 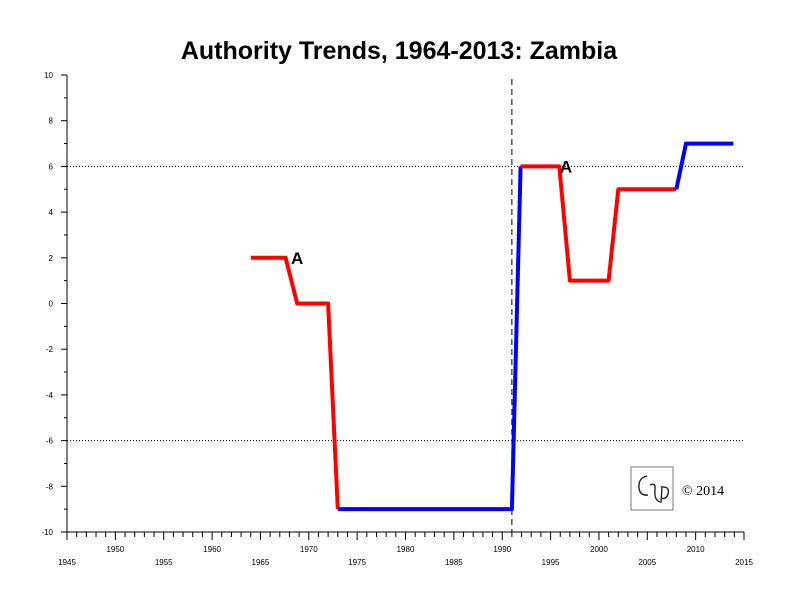 I want to click on chart-title: Authority Trends, 1964-2013: Zambia, so click(x=399, y=51).